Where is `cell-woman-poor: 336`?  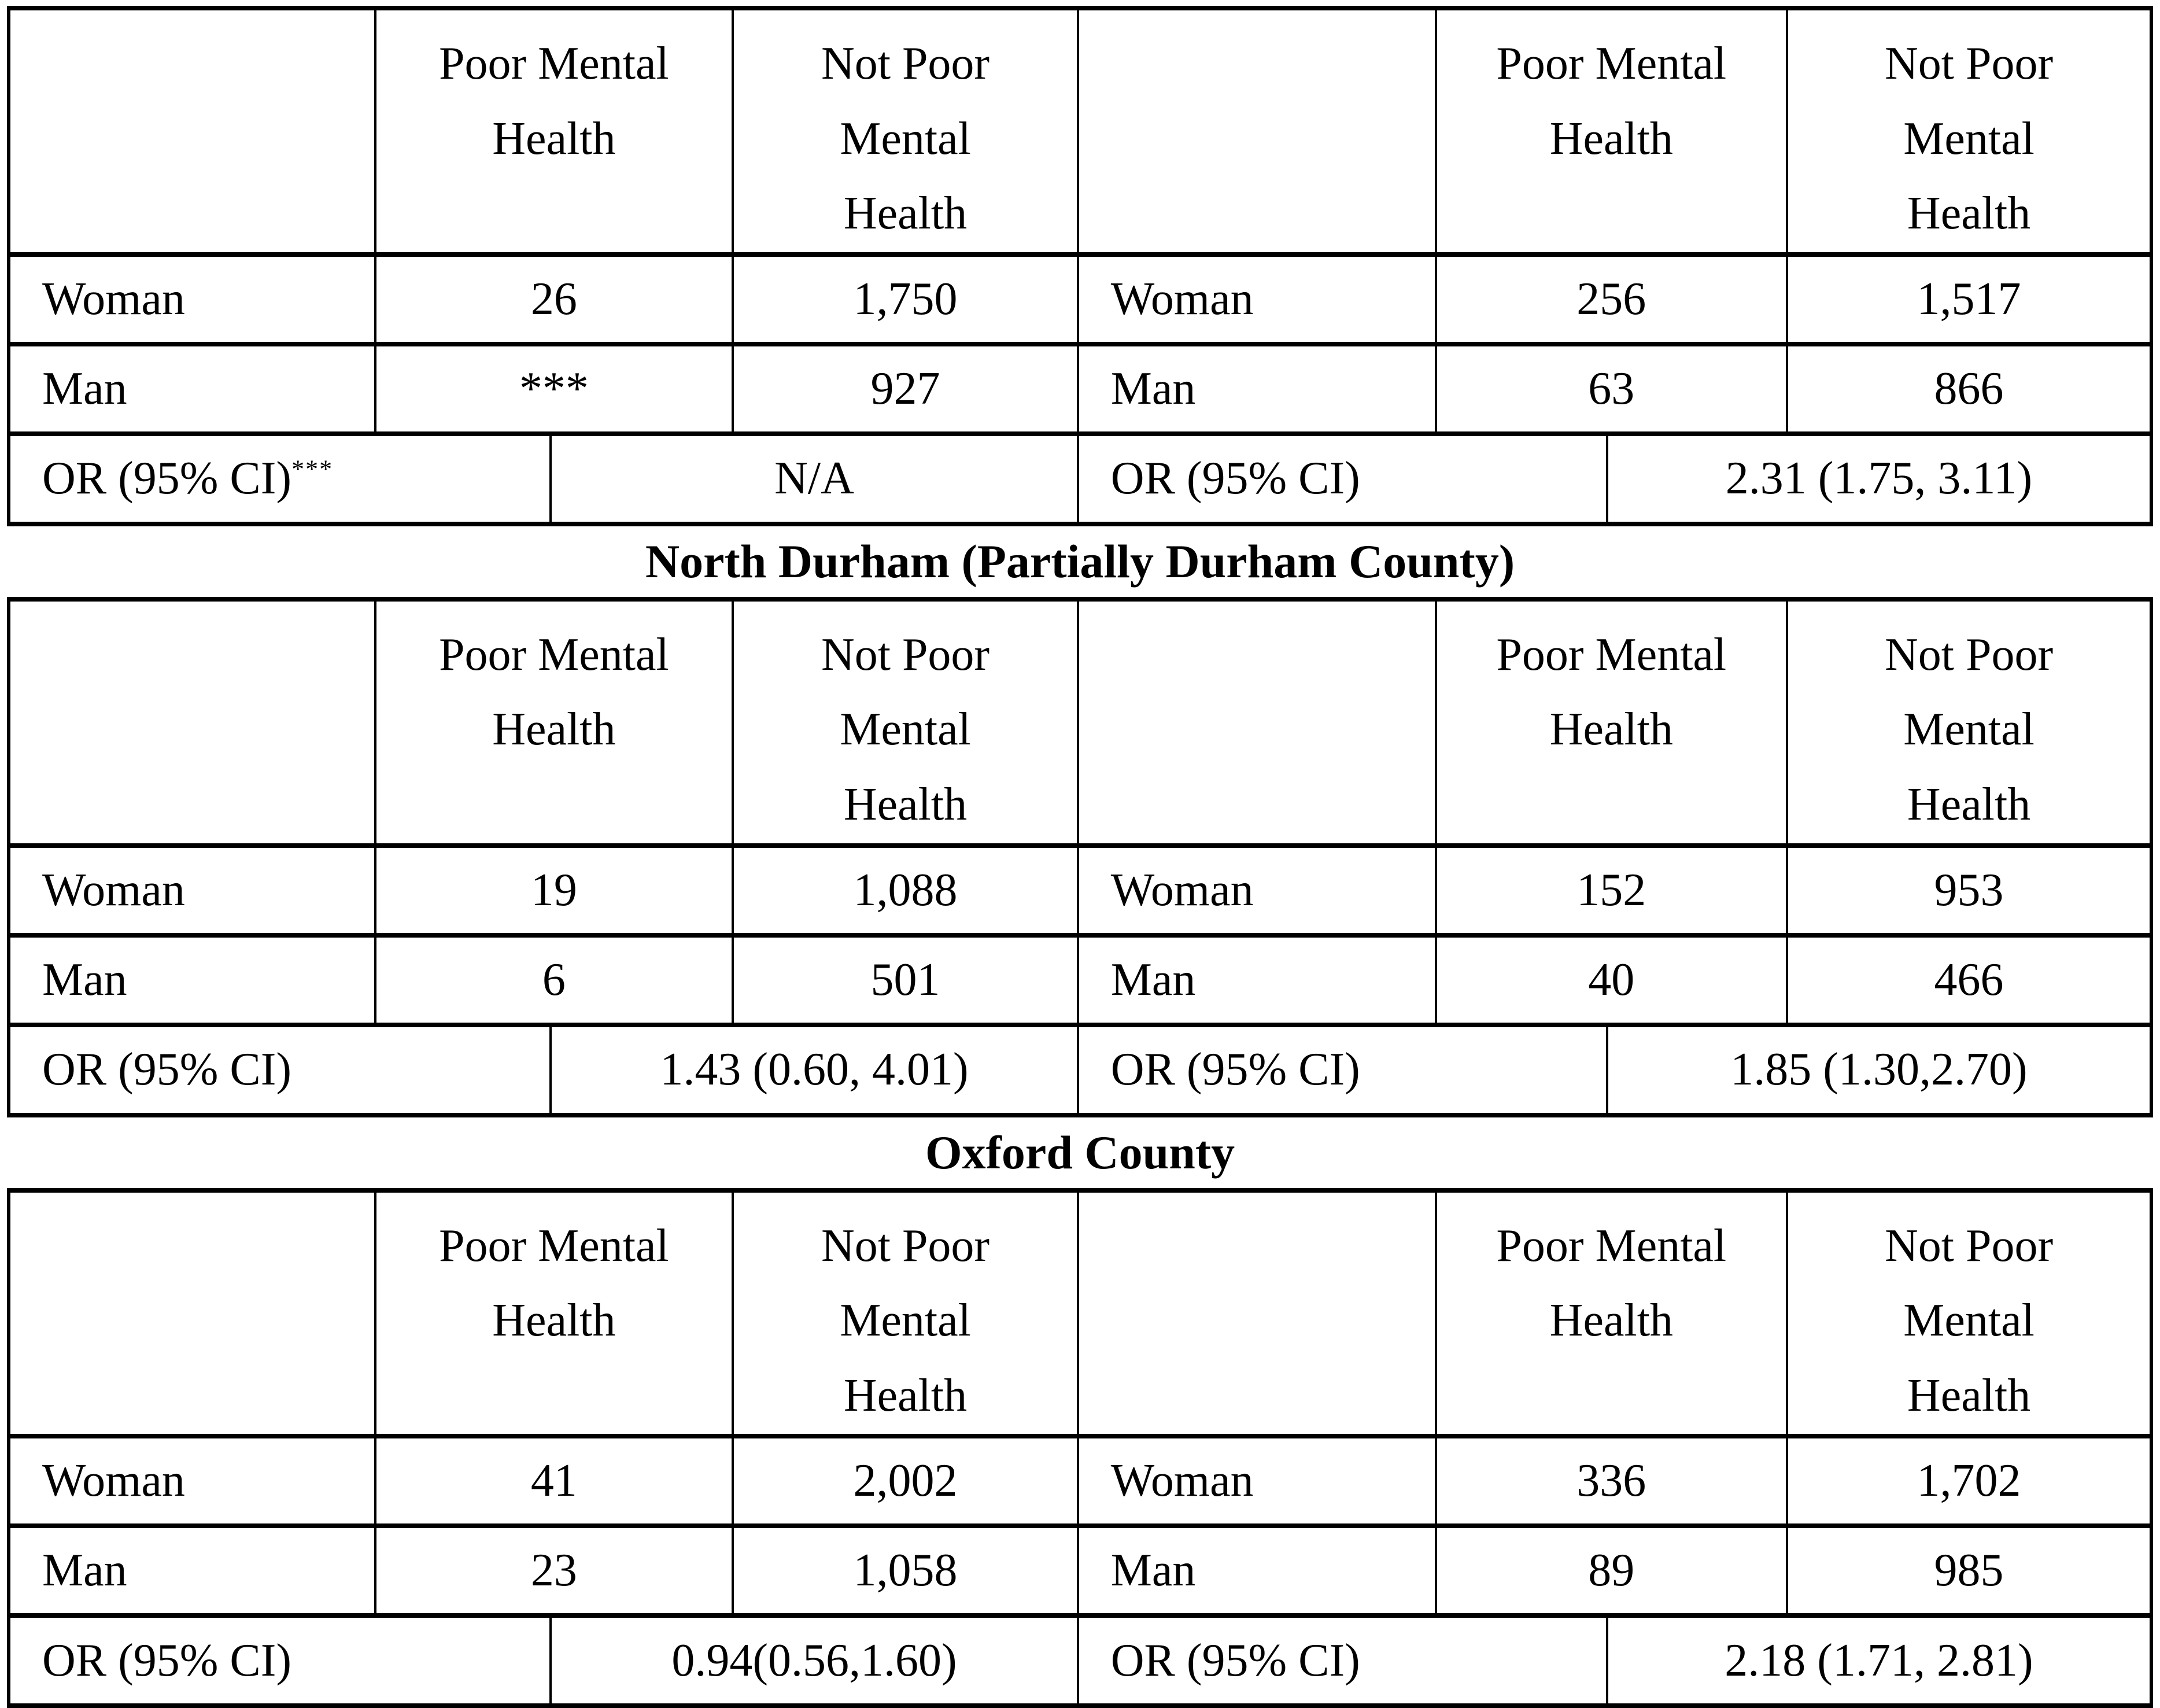
cell-woman-poor: 336 is located at coordinates (1611, 1482).